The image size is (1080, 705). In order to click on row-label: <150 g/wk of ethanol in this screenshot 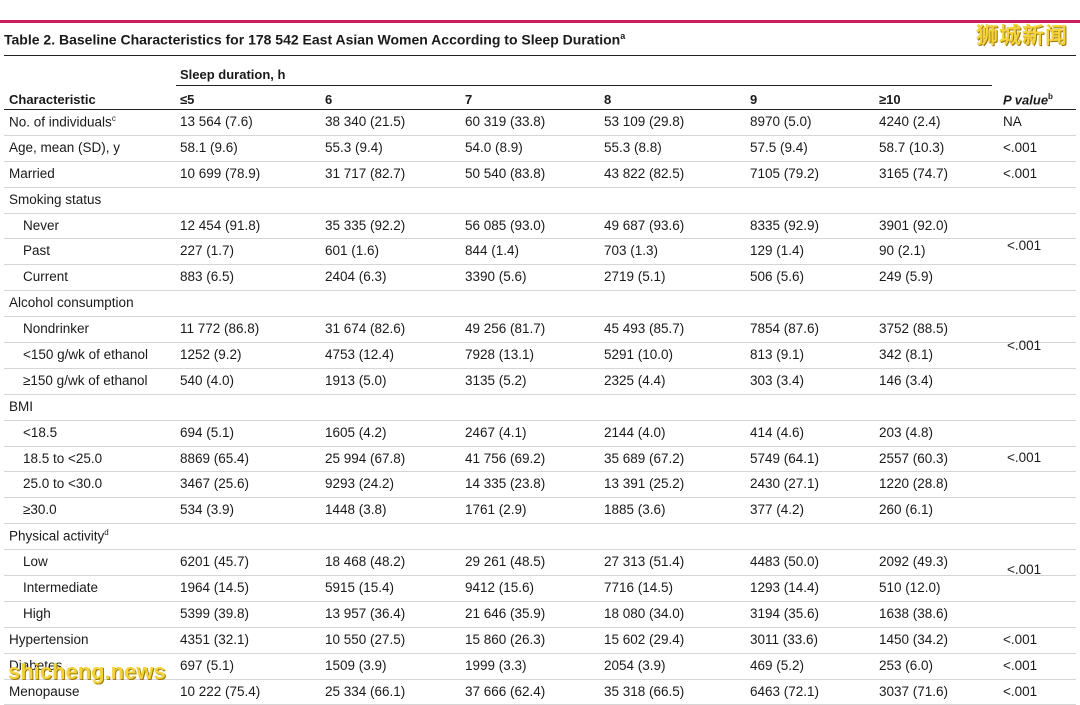, I will do `click(85, 354)`.